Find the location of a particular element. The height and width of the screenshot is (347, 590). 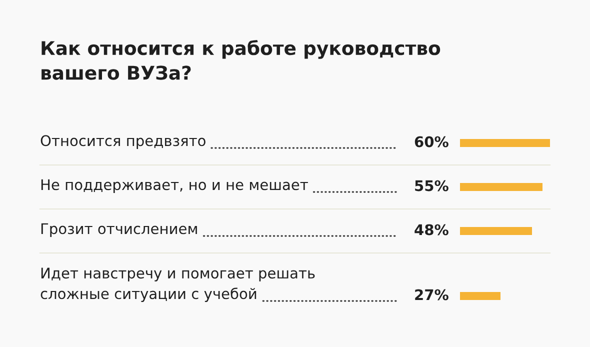

data-label: 48% is located at coordinates (431, 230).